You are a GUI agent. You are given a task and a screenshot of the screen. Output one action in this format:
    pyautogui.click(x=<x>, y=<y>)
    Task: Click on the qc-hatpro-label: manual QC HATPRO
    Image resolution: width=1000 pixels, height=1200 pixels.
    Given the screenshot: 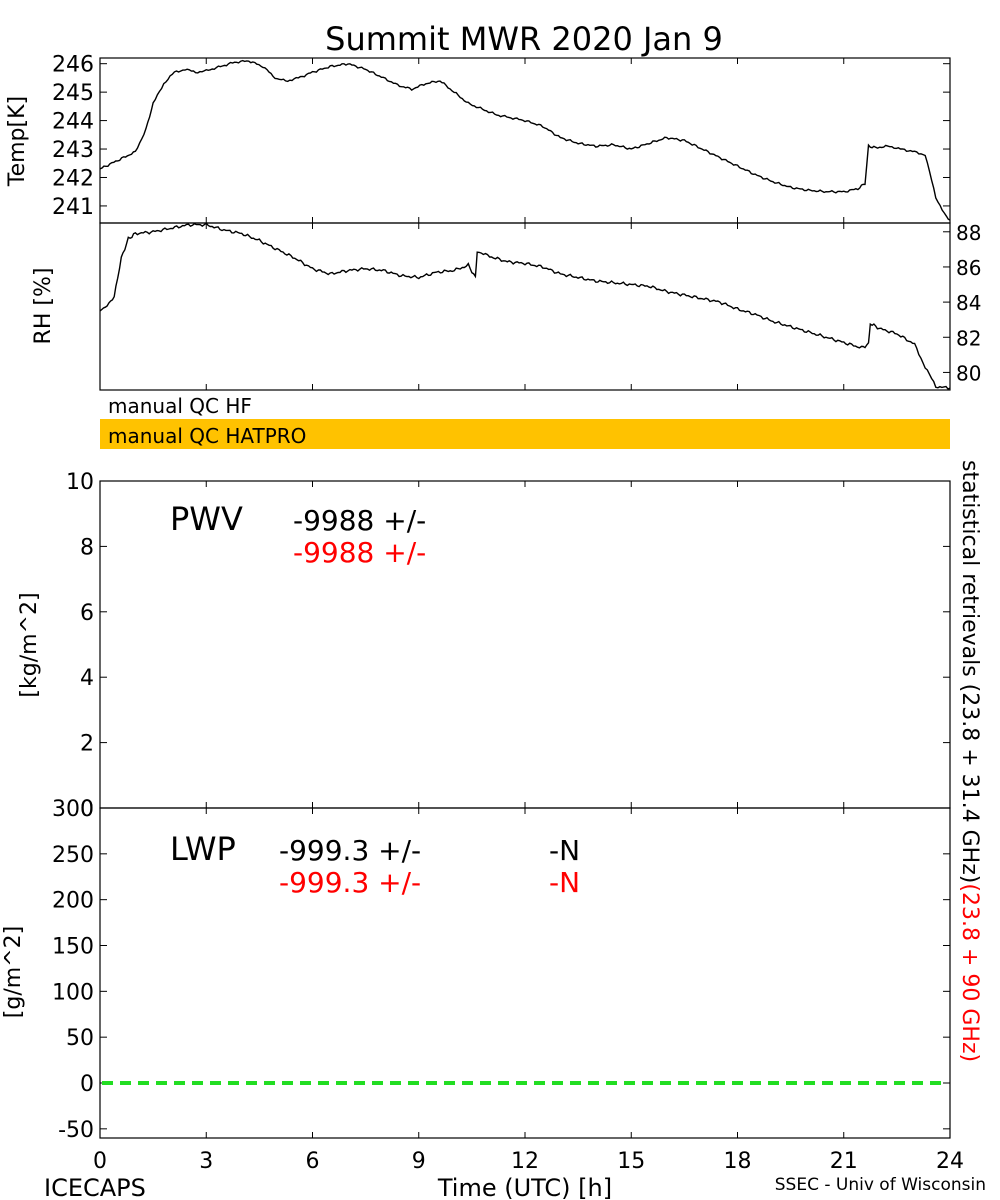 What is the action you would take?
    pyautogui.click(x=207, y=436)
    